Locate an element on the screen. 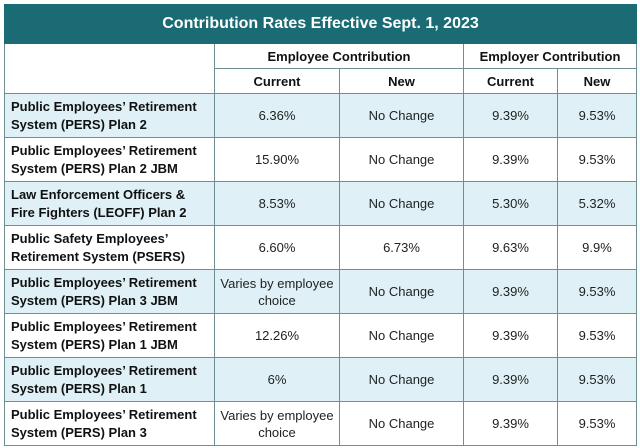 This screenshot has width=640, height=448. employee-current-rate: 6.36% is located at coordinates (277, 115).